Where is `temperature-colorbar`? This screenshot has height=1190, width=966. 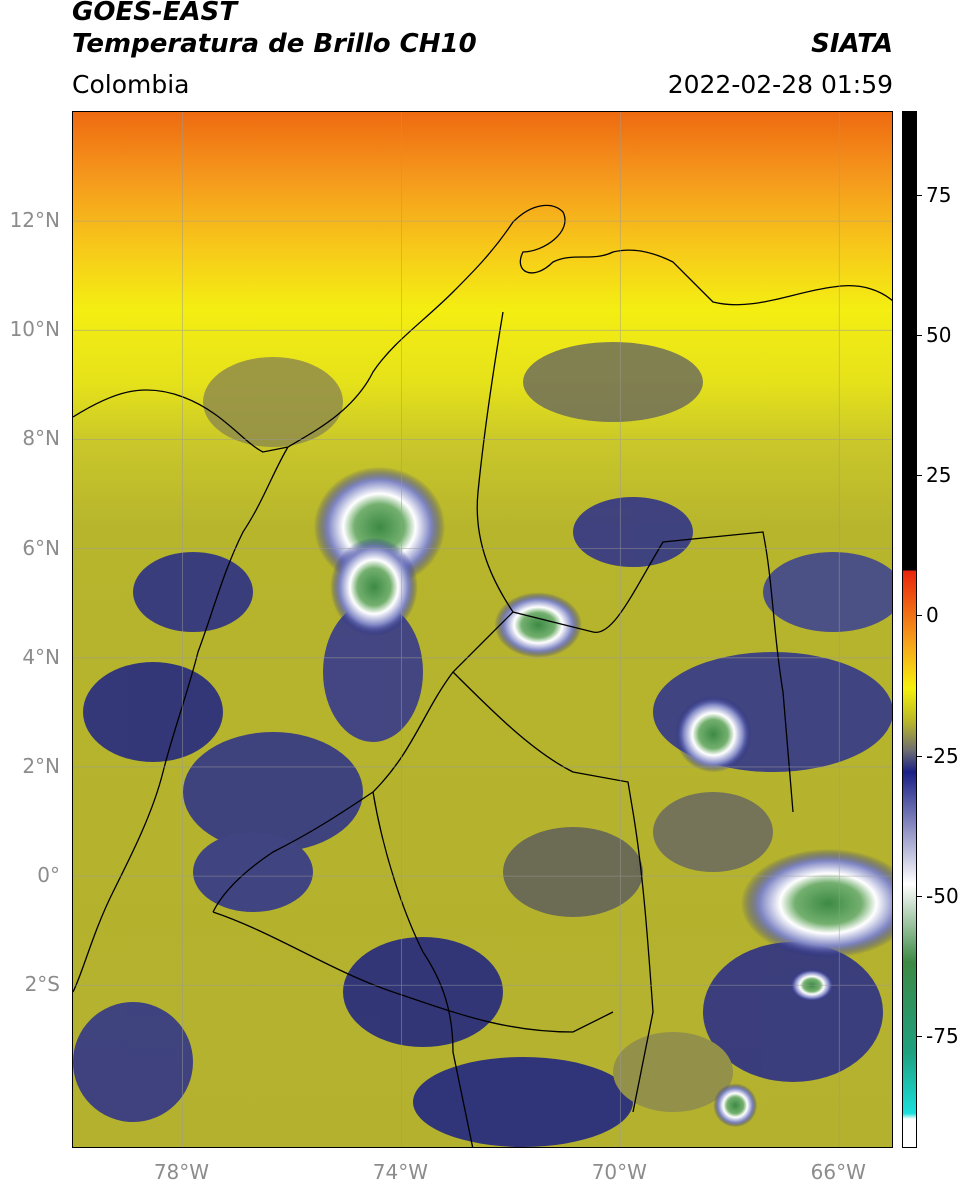
temperature-colorbar is located at coordinates (909, 629).